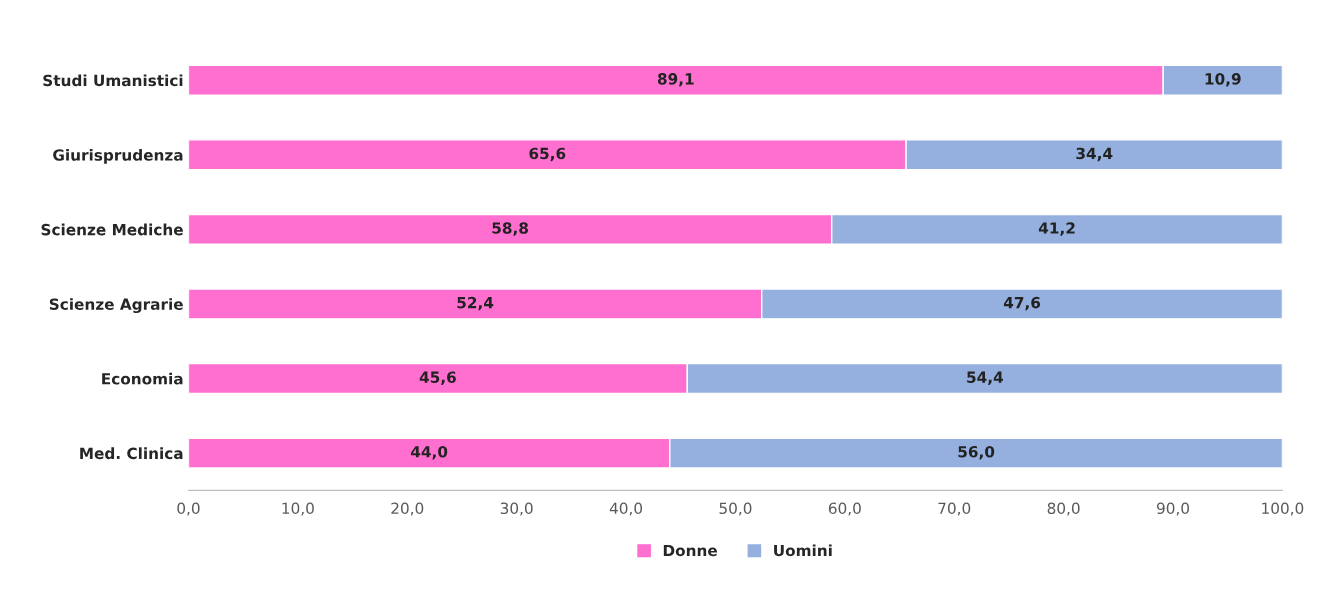  What do you see at coordinates (954, 509) in the screenshot?
I see `x-tick-label: 70,0` at bounding box center [954, 509].